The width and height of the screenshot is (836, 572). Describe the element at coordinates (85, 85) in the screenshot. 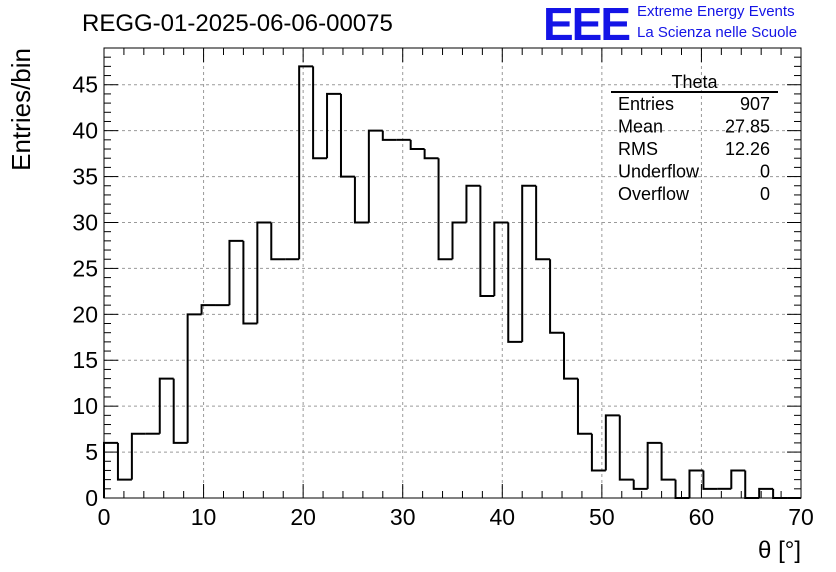

I see `y-tick-label: 45` at that location.